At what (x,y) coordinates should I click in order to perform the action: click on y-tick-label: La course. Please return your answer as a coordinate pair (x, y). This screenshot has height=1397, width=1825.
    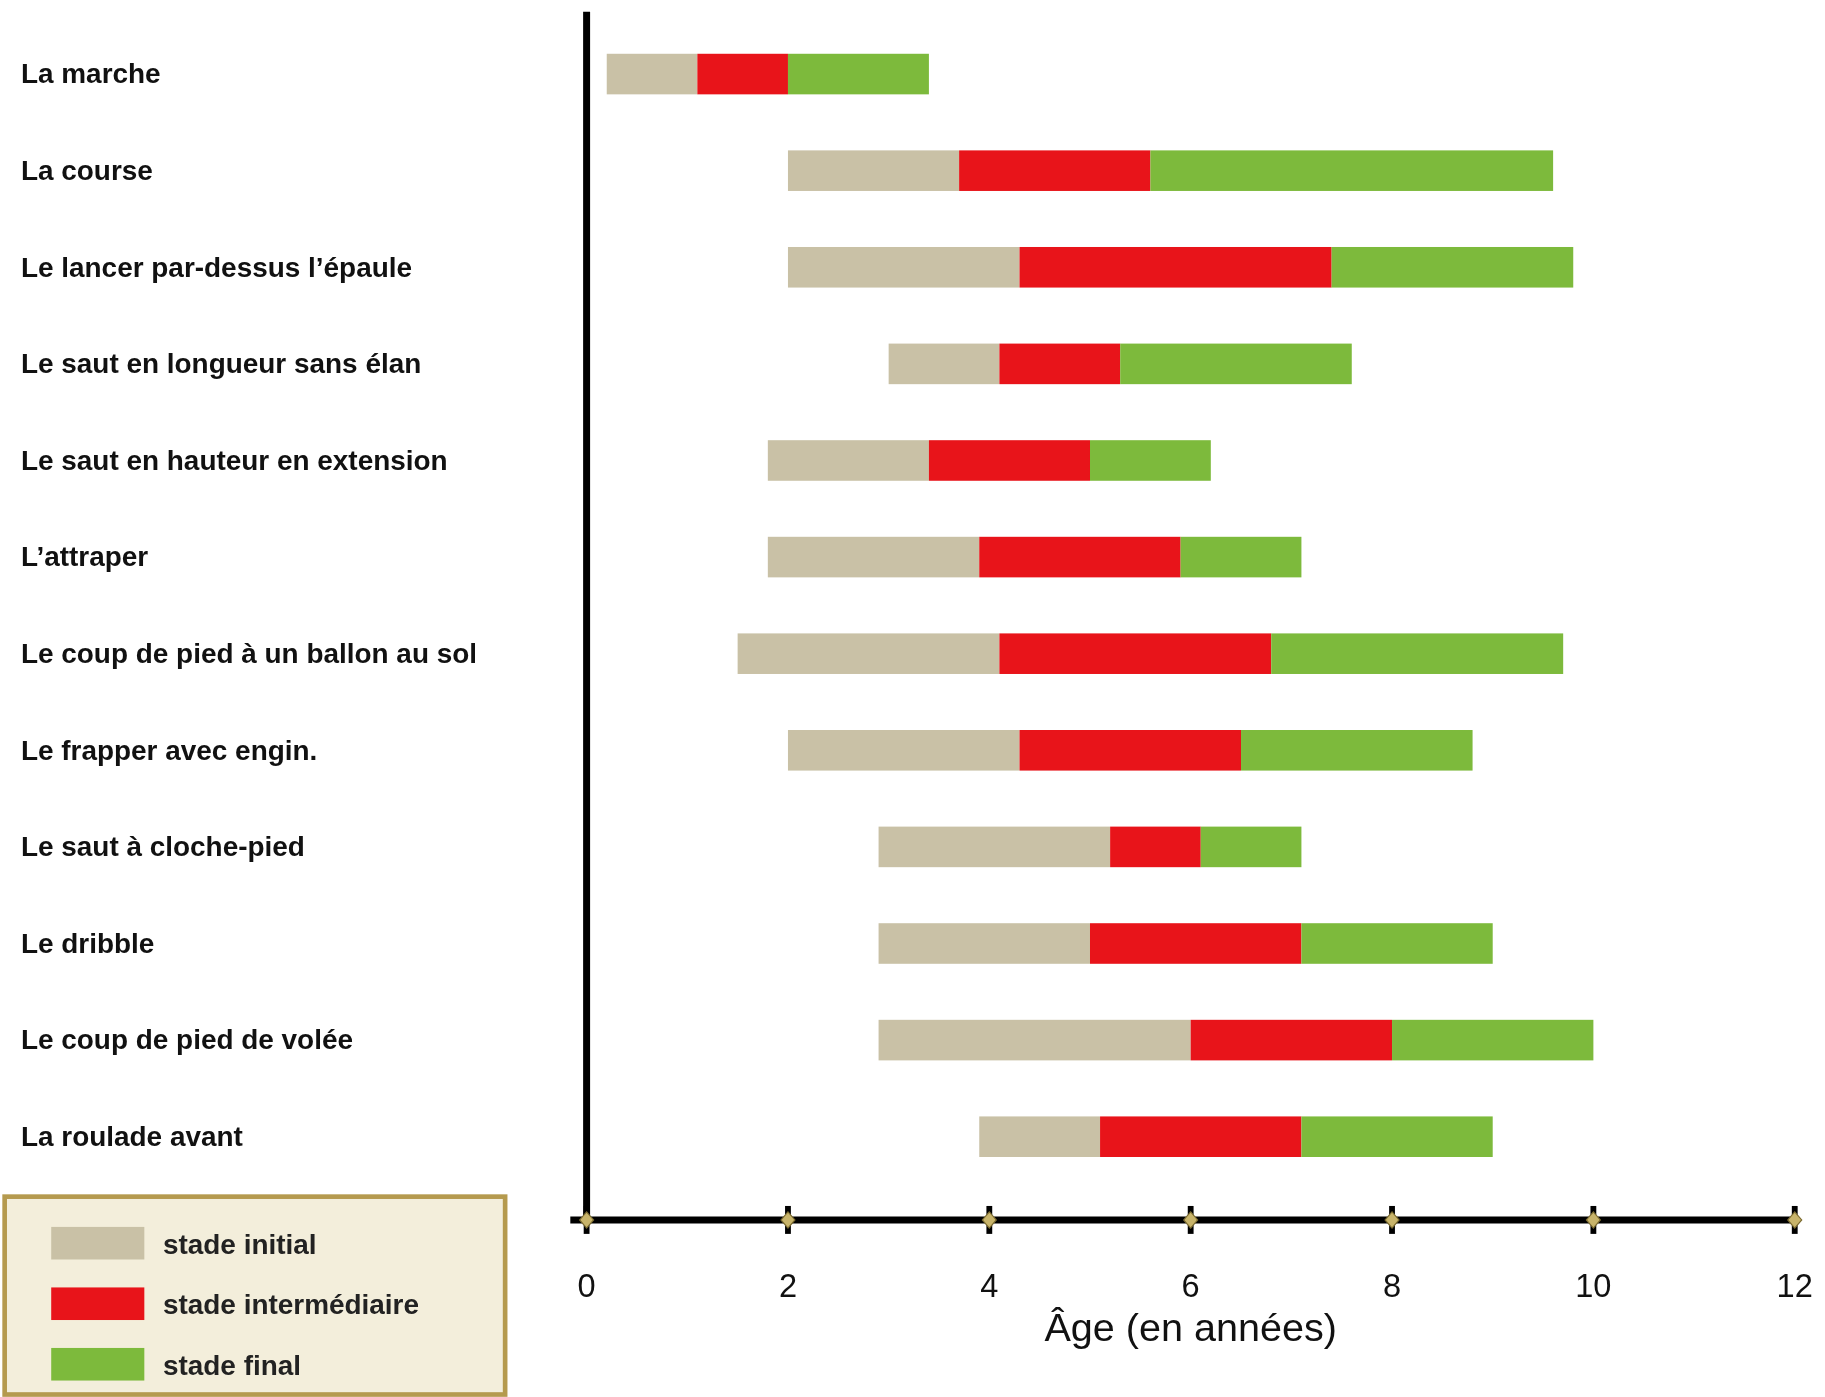
    Looking at the image, I should click on (86, 170).